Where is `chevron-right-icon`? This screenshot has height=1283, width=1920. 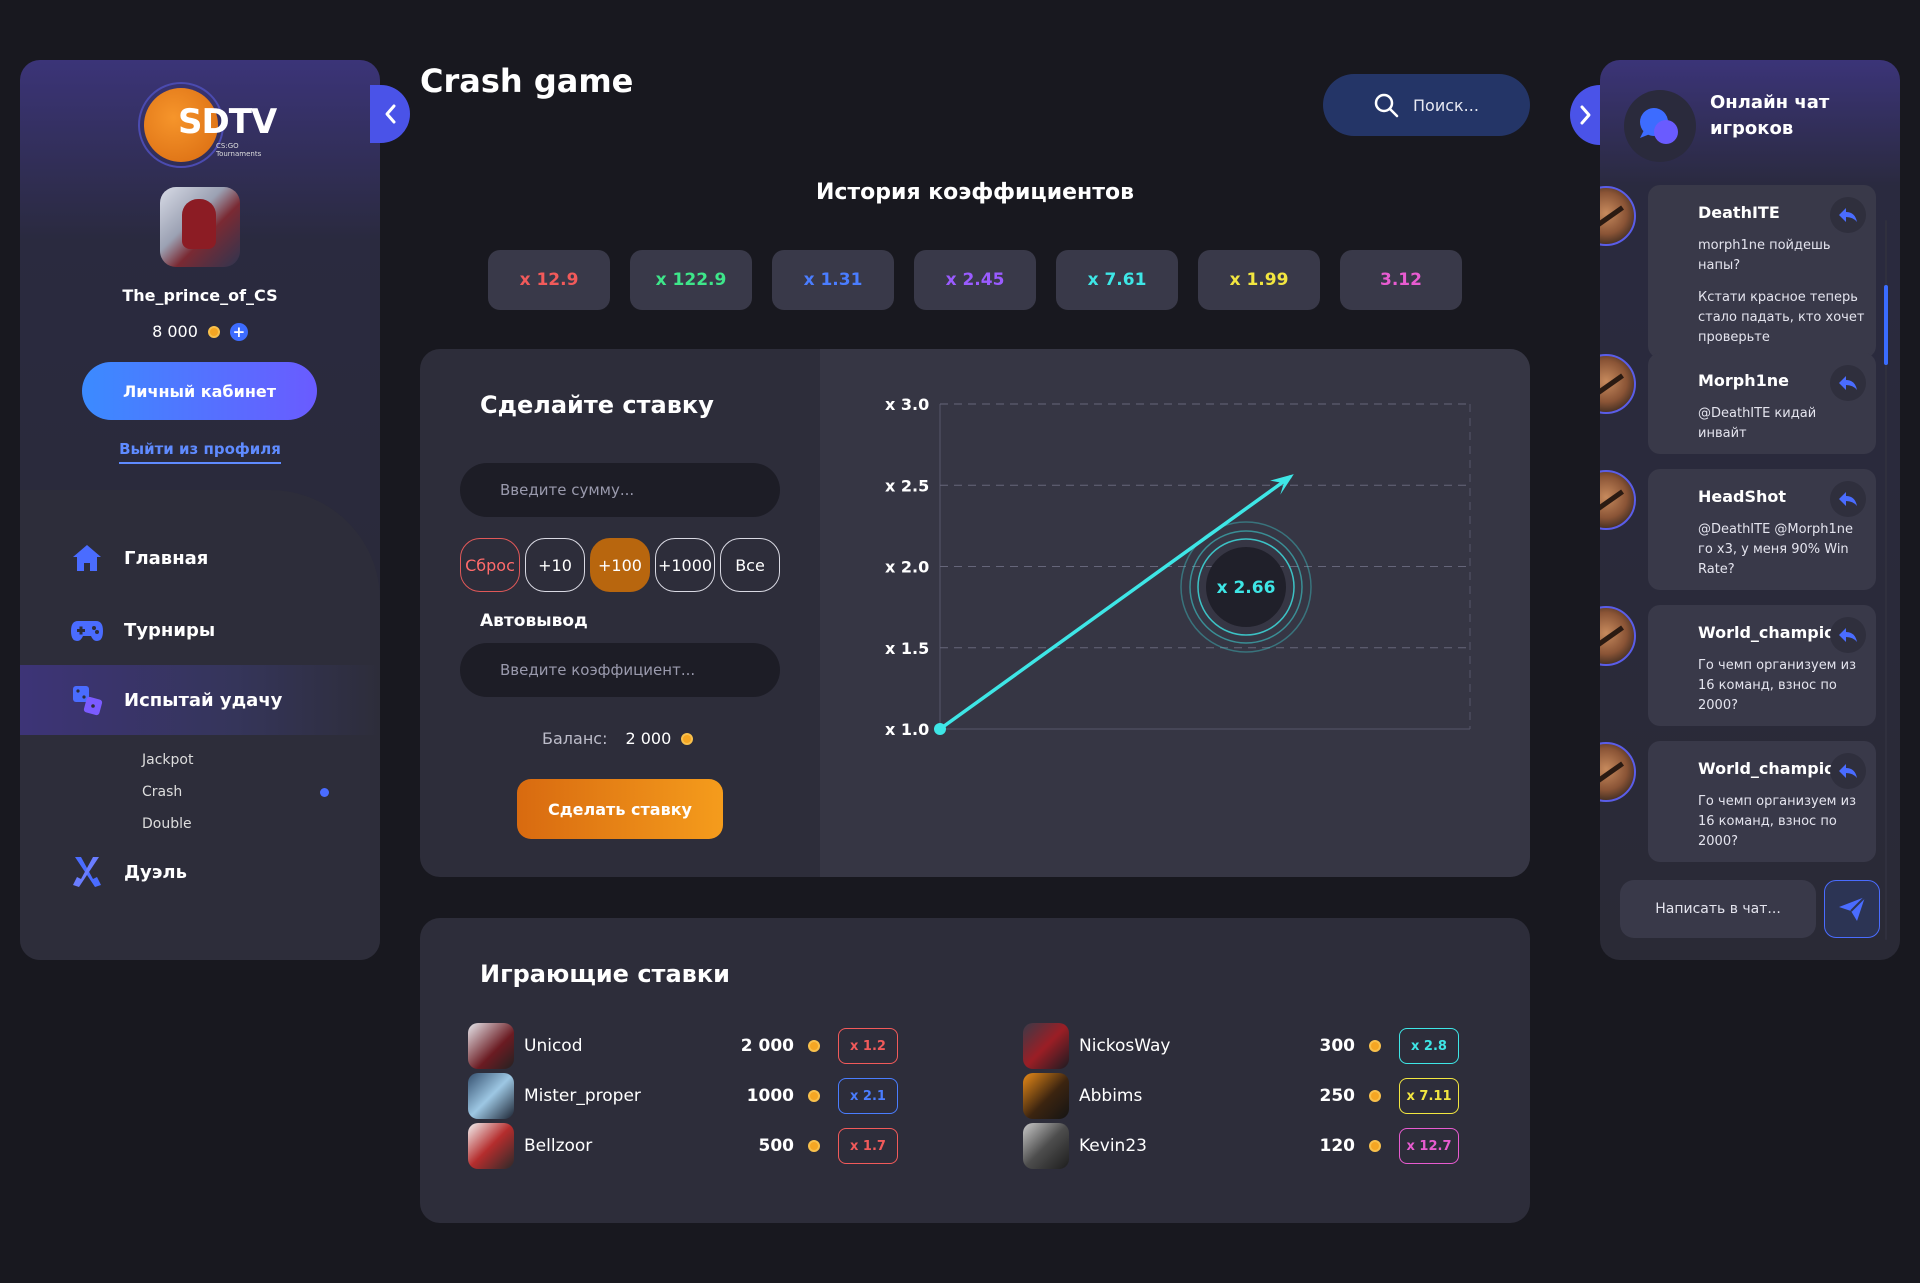 chevron-right-icon is located at coordinates (1585, 115).